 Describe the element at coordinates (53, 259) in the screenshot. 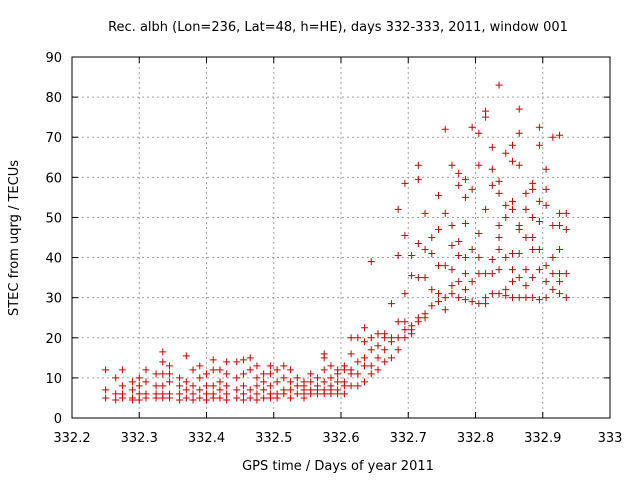

I see `y-tick-label: 40` at that location.